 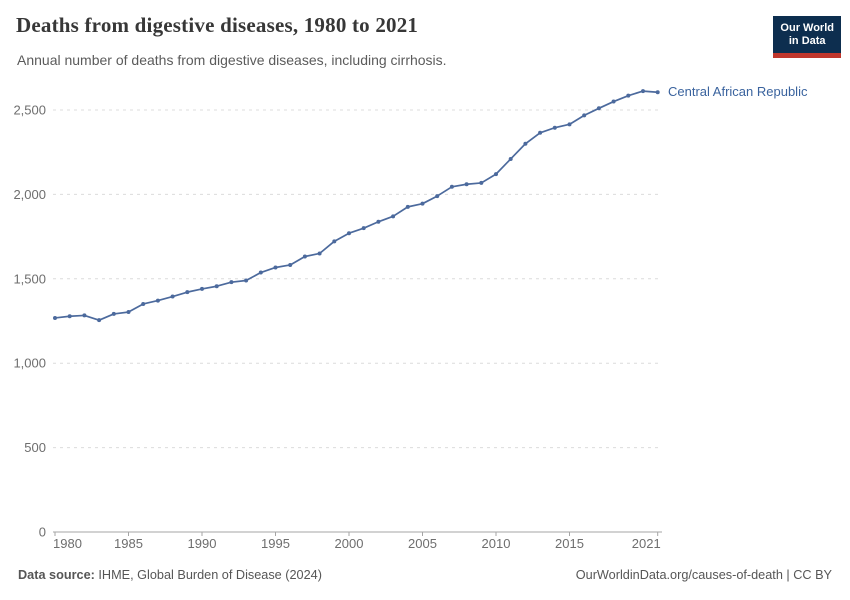 I want to click on owid-logo: Our World in Data, so click(x=807, y=37).